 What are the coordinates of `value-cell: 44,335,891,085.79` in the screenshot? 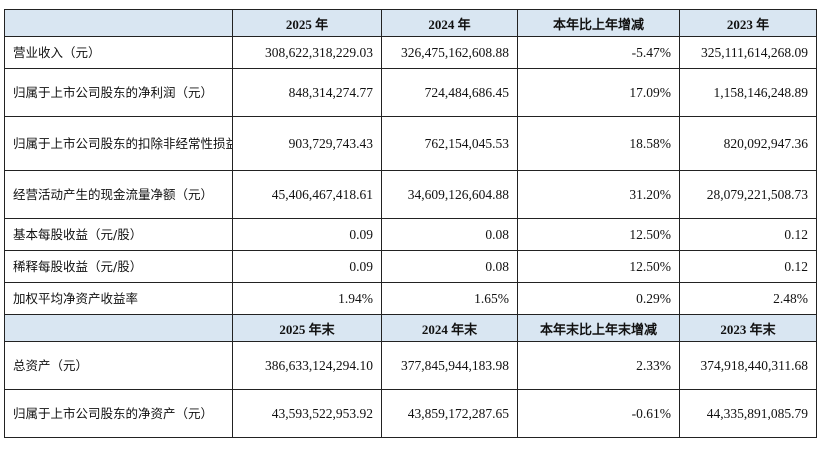 It's located at (748, 413).